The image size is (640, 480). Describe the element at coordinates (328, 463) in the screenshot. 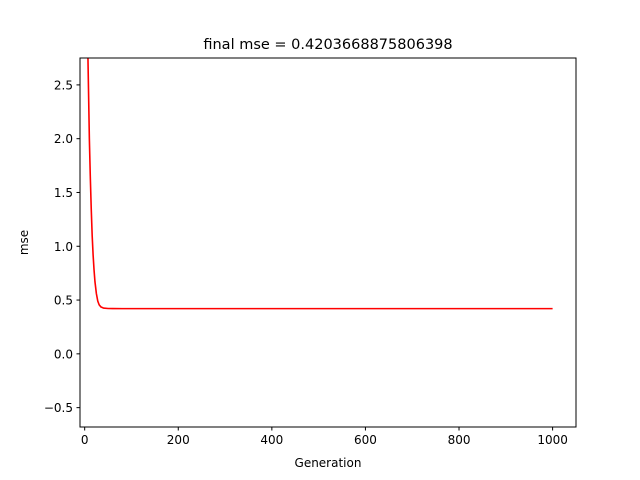

I see `x-axis-label: Generation` at that location.